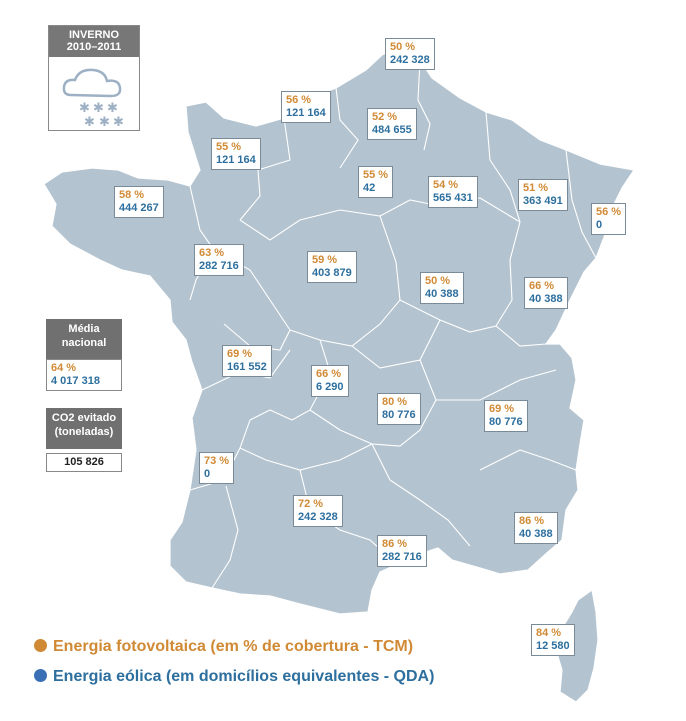 This screenshot has height=721, width=686. Describe the element at coordinates (139, 208) in the screenshot. I see `region-value: 444 267` at that location.